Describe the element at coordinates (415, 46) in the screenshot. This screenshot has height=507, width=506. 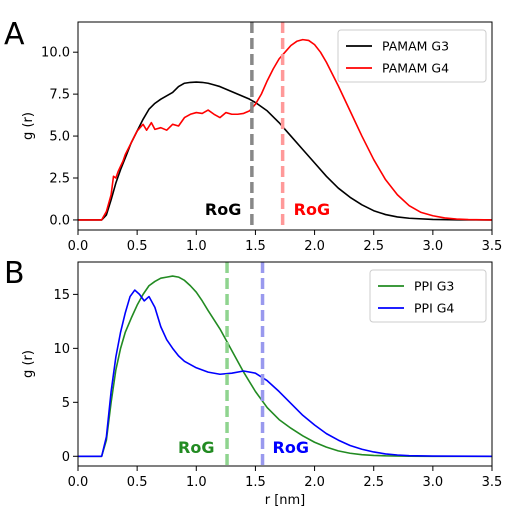
I see `legend-entry: PAMAM G3` at that location.